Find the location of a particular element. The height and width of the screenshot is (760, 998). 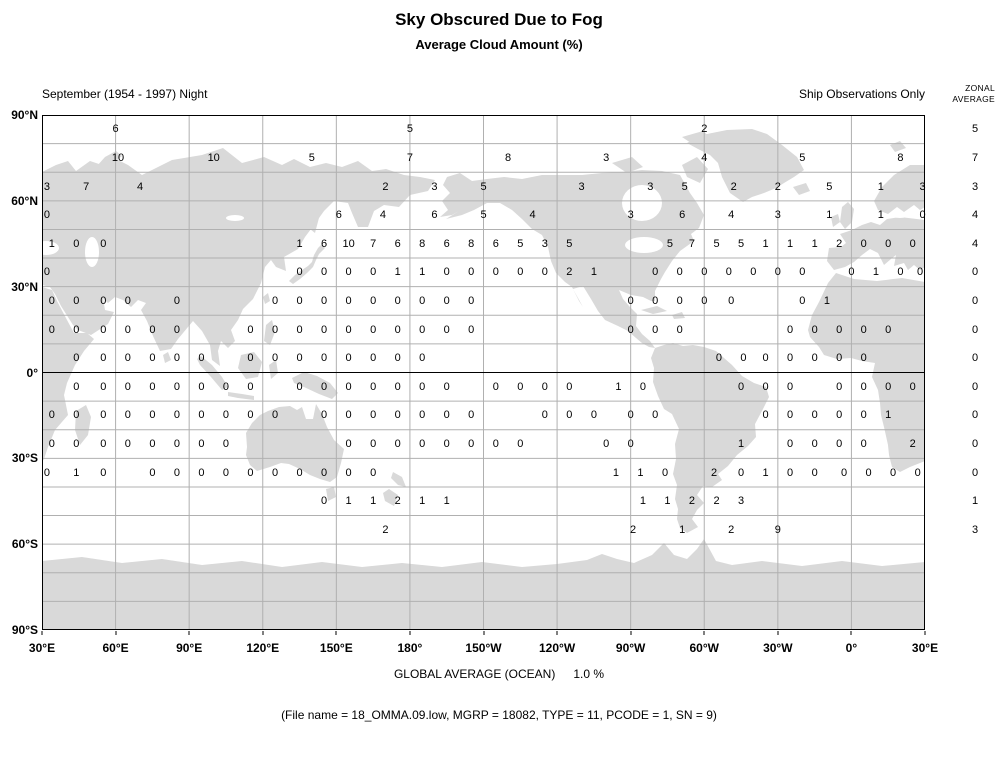

x-axis-label: 60°E is located at coordinates (115, 648).